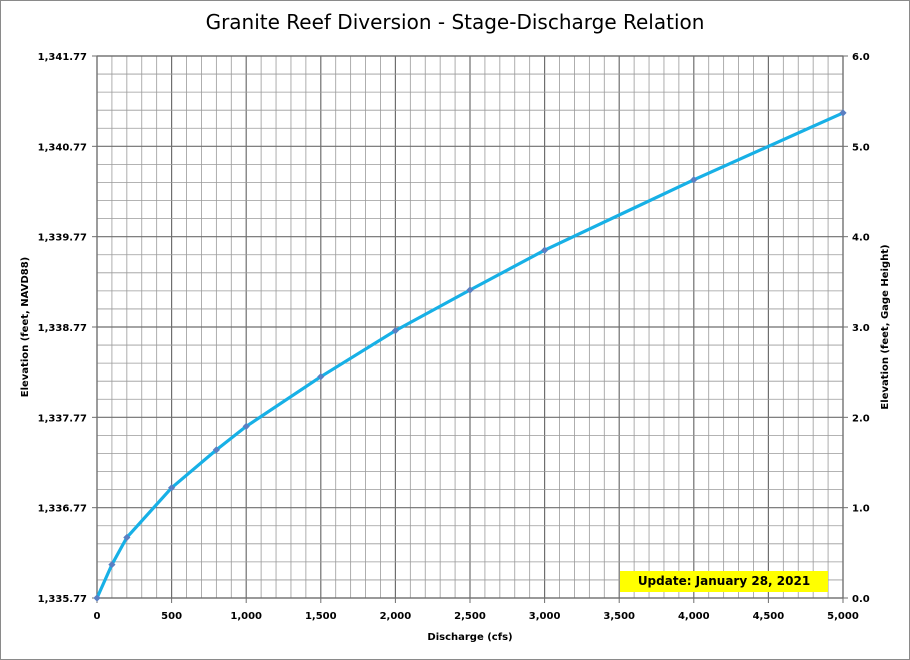 The image size is (910, 660). What do you see at coordinates (724, 581) in the screenshot?
I see `update-badge: Update: January 28, 2021` at bounding box center [724, 581].